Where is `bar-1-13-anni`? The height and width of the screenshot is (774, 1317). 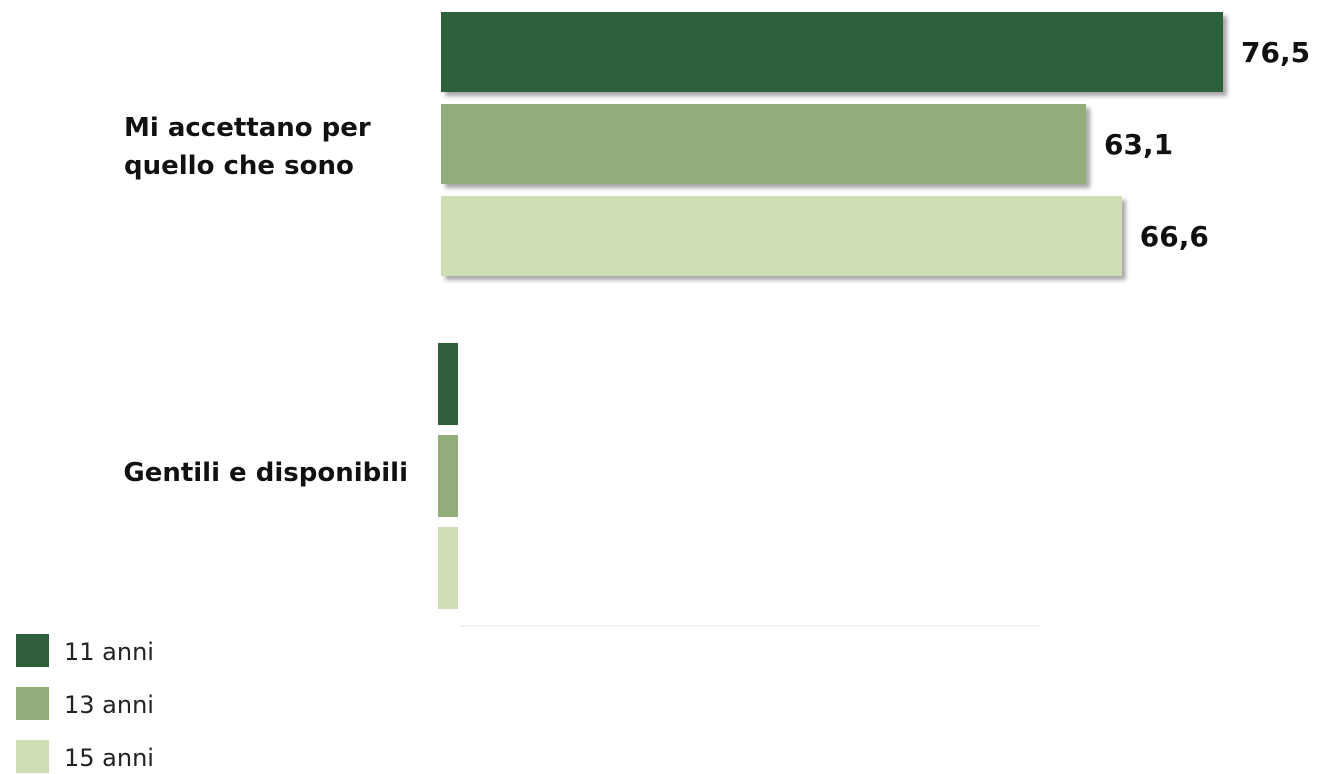 bar-1-13-anni is located at coordinates (764, 144).